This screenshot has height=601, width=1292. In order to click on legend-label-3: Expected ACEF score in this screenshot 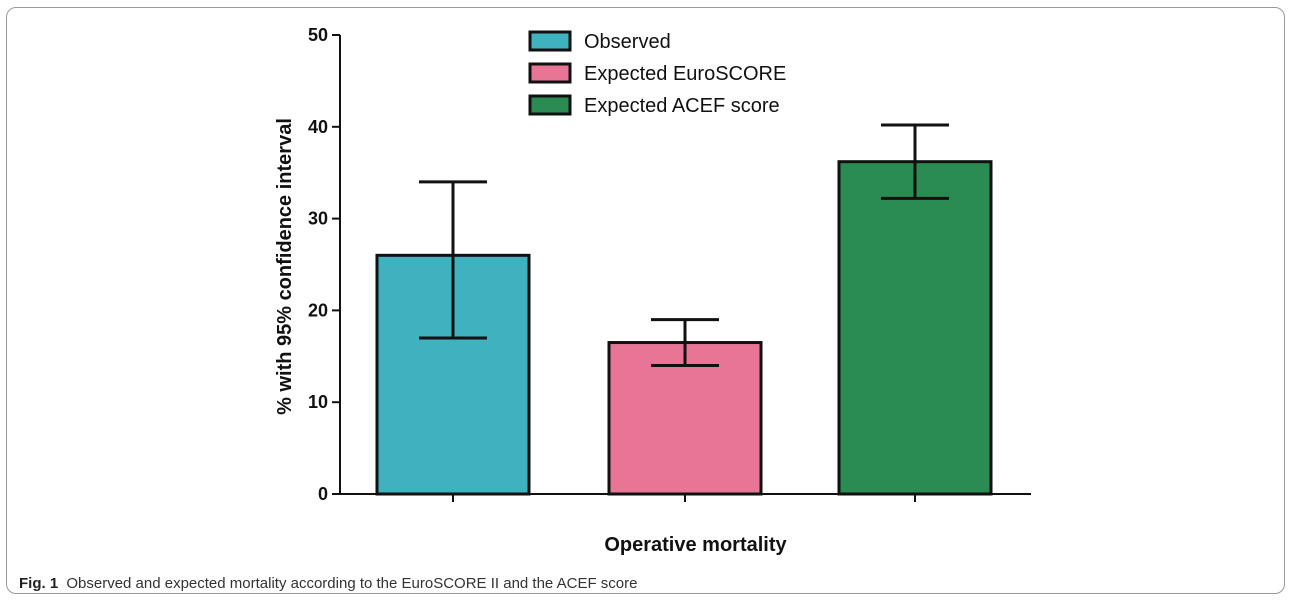, I will do `click(682, 106)`.